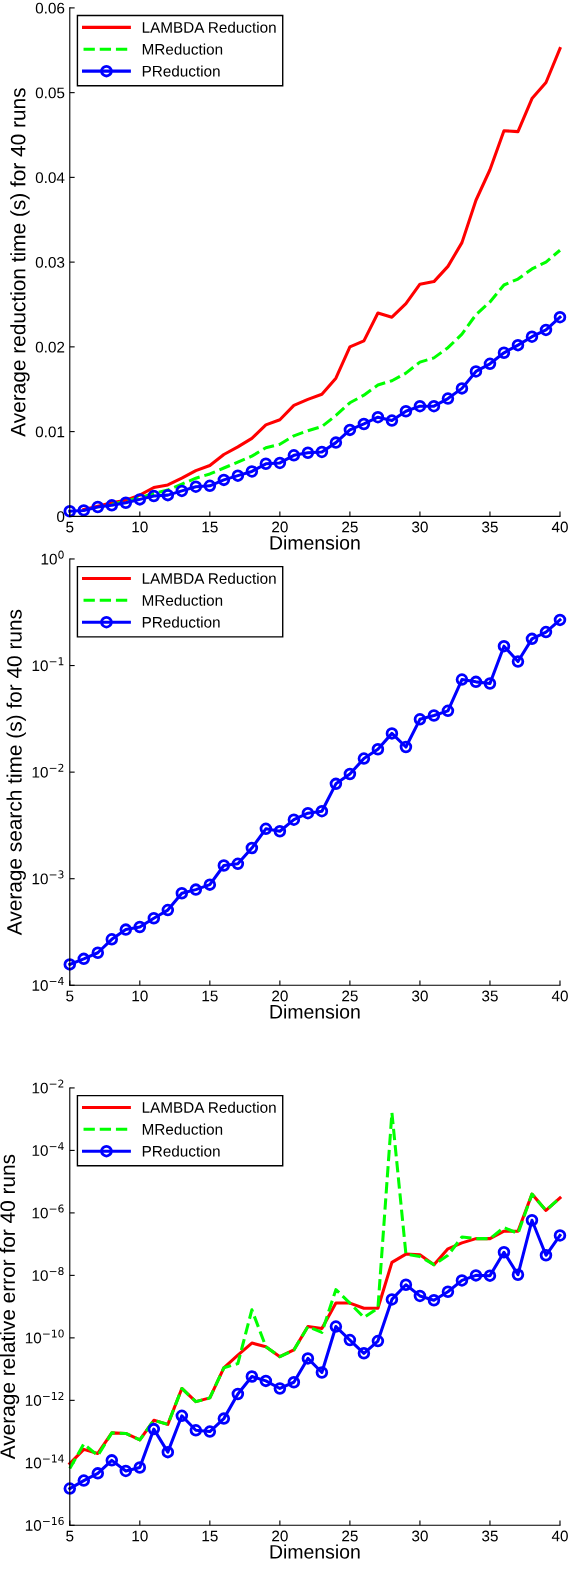 The image size is (572, 1579). What do you see at coordinates (44, 1461) in the screenshot?
I see `y-tick-label: 10$^{−14}$` at bounding box center [44, 1461].